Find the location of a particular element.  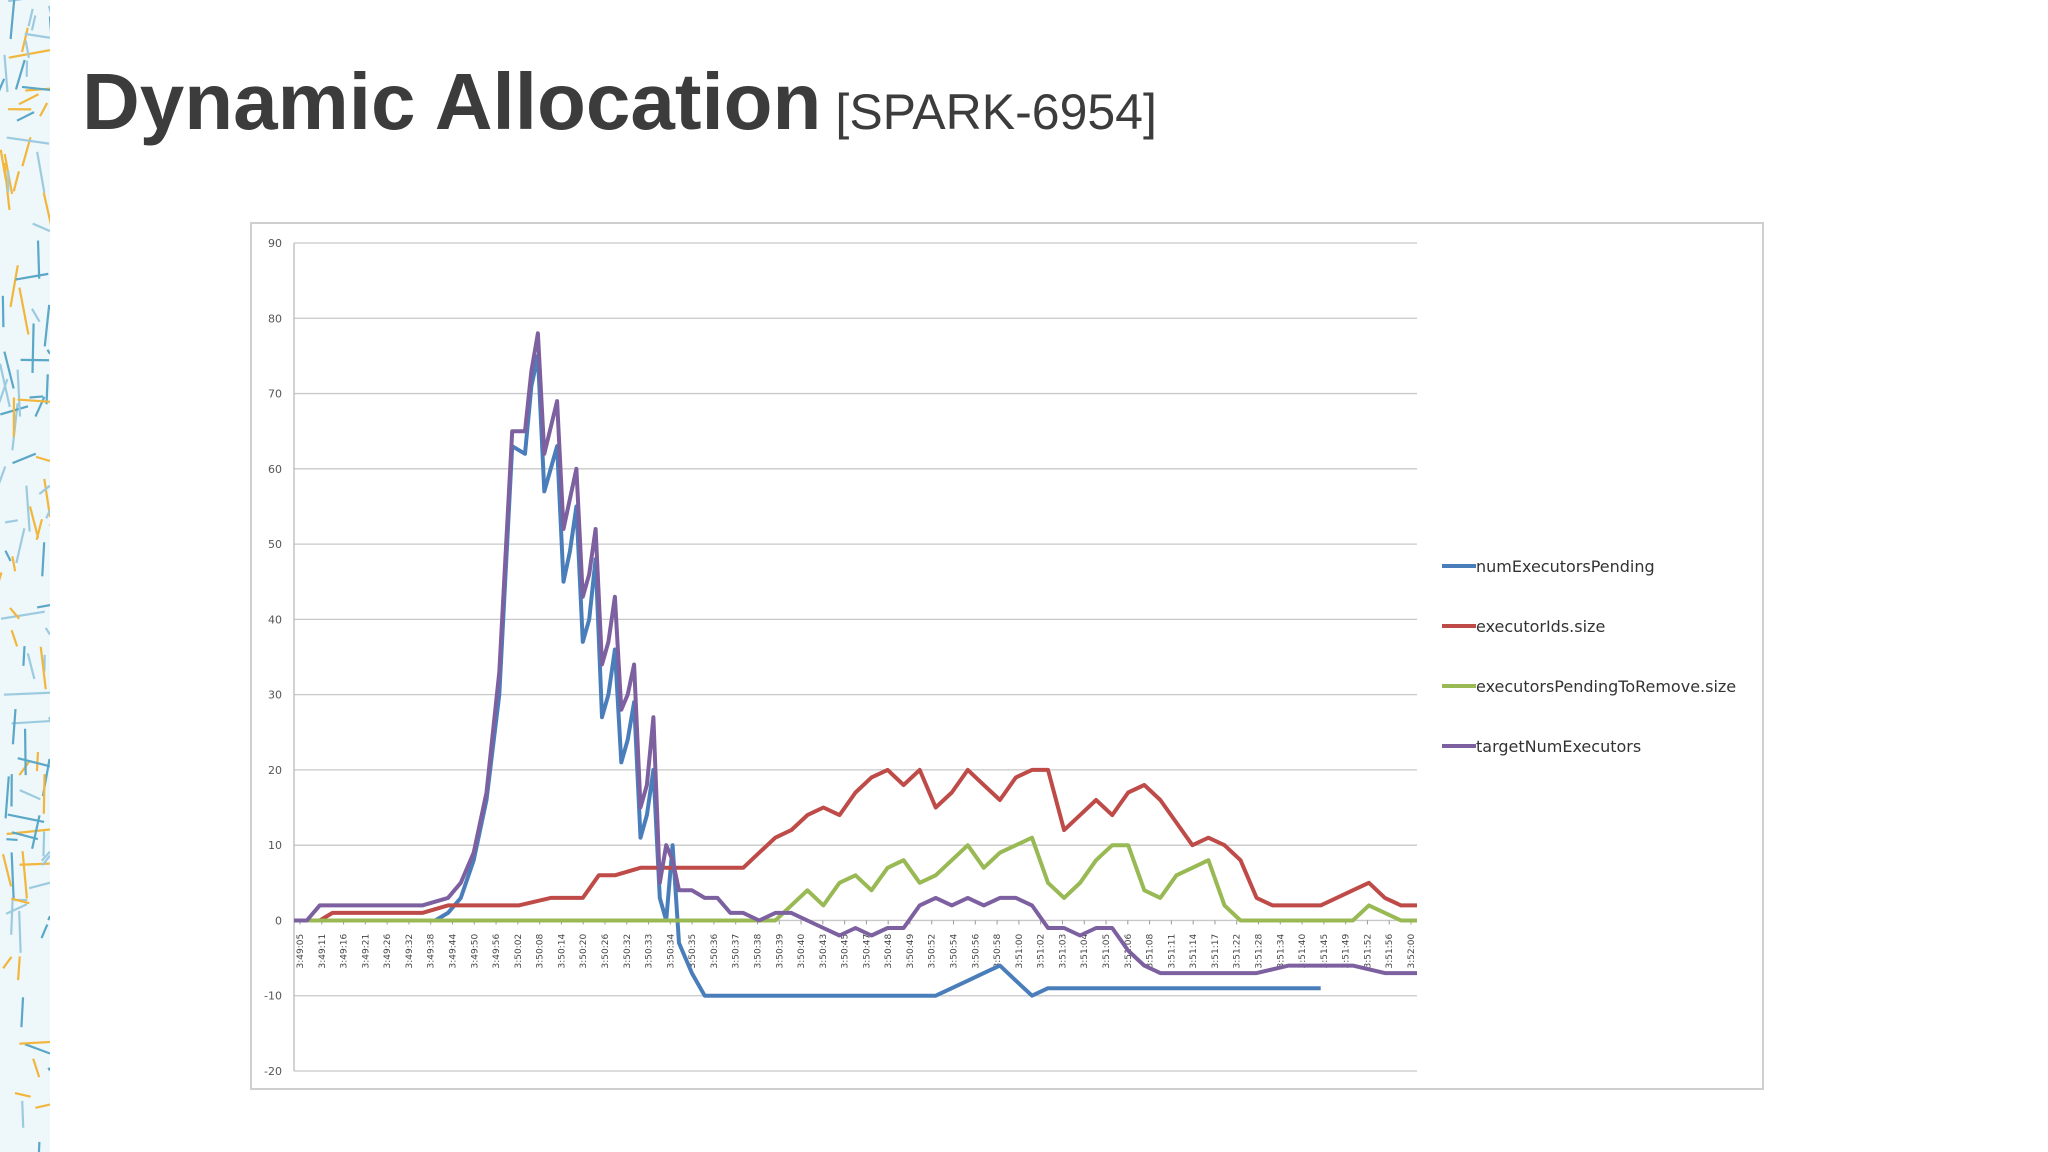

y-tick-label: 90 is located at coordinates (275, 243).